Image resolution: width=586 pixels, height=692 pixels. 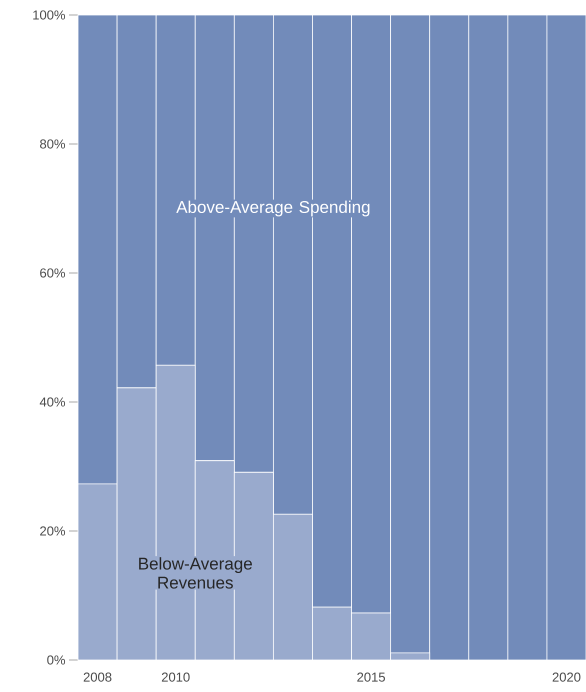 I want to click on y-tick-label: 100%, so click(x=49, y=15).